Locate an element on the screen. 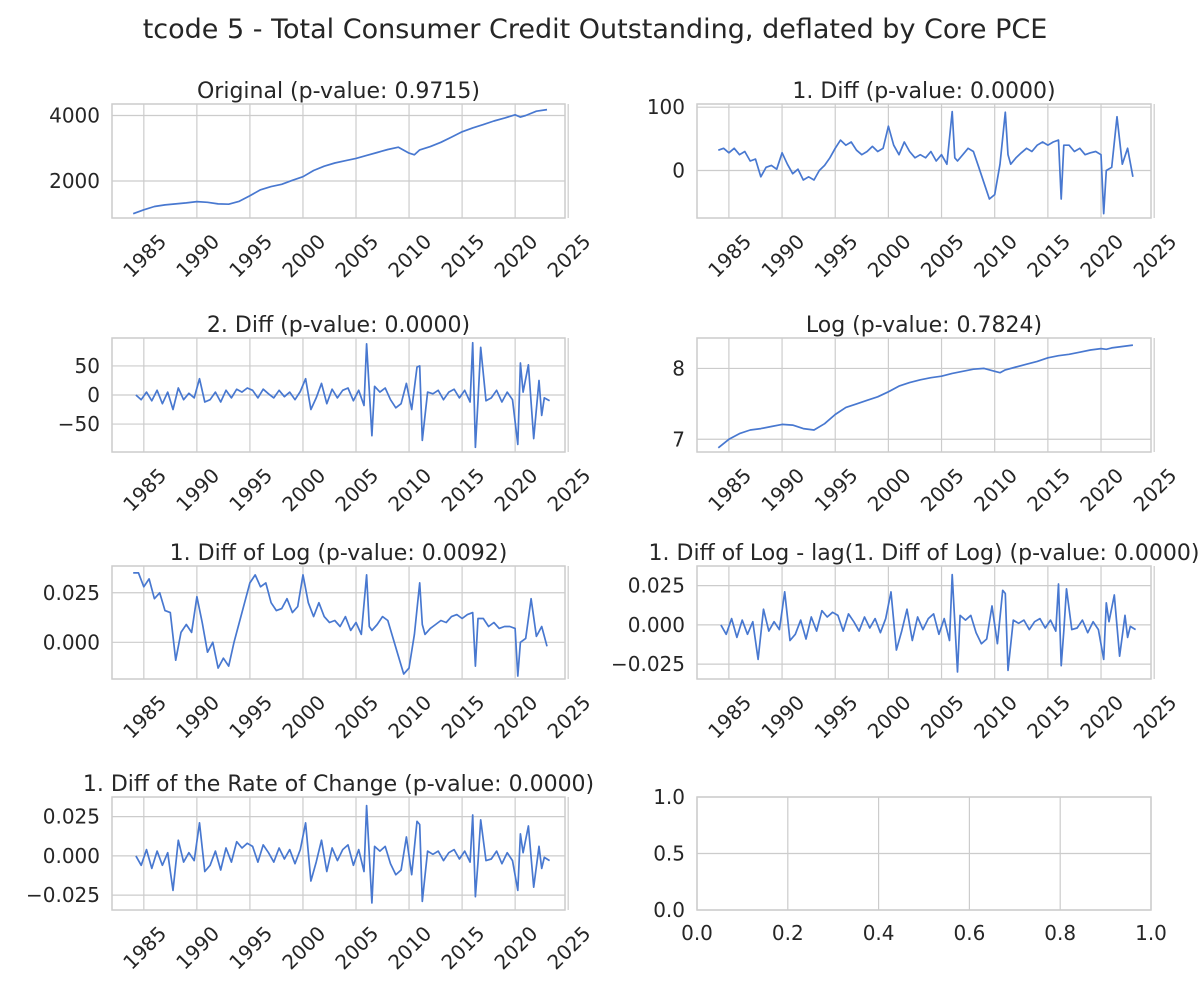 Image resolution: width=1200 pixels, height=1000 pixels. subplot-8: 0.0 0.2 0.4 0.6 0.8 1.0 0.0 0.5 1.0 is located at coordinates (910, 865).